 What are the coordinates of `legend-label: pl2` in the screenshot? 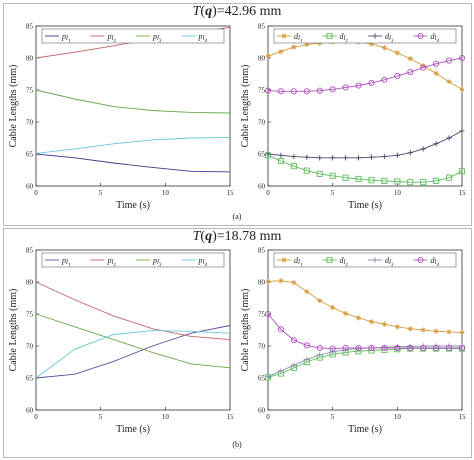 It's located at (112, 262).